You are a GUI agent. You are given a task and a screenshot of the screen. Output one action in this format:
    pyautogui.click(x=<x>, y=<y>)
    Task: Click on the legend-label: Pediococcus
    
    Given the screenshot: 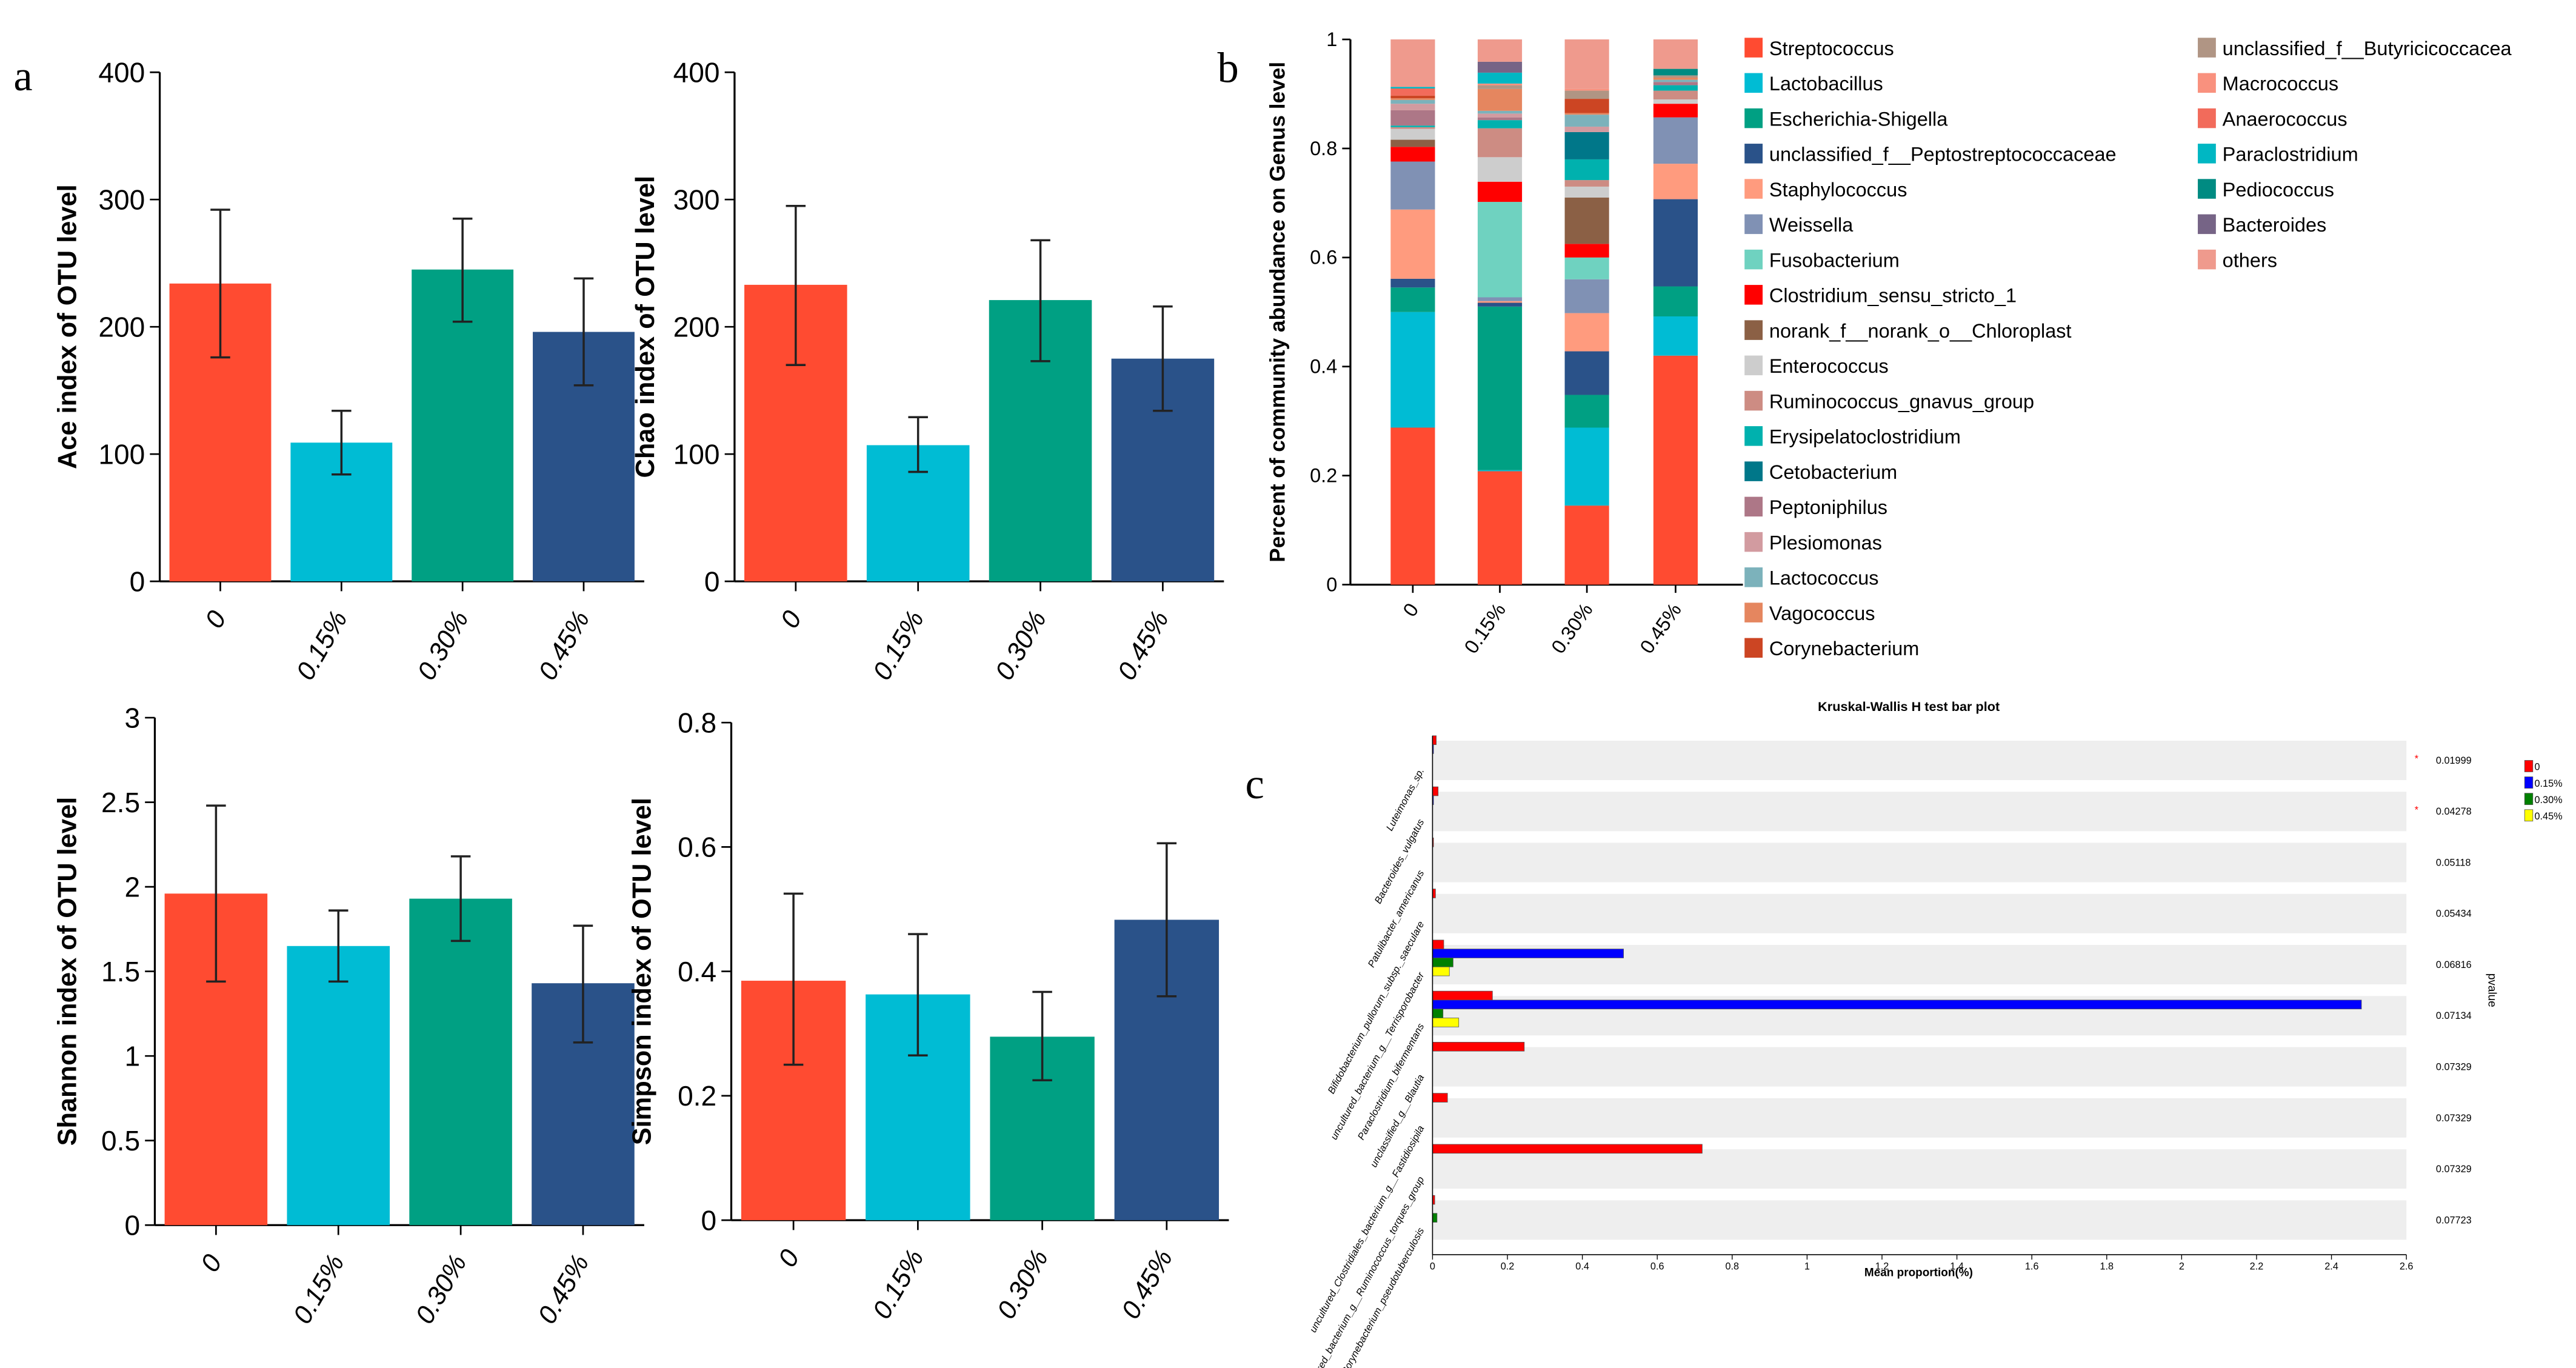 What is the action you would take?
    pyautogui.click(x=2278, y=190)
    